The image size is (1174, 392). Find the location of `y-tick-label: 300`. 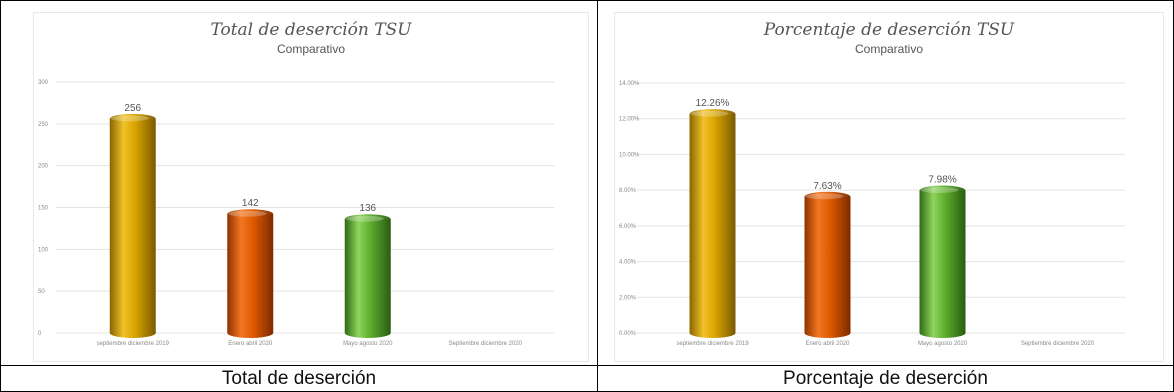

y-tick-label: 300 is located at coordinates (43, 83).